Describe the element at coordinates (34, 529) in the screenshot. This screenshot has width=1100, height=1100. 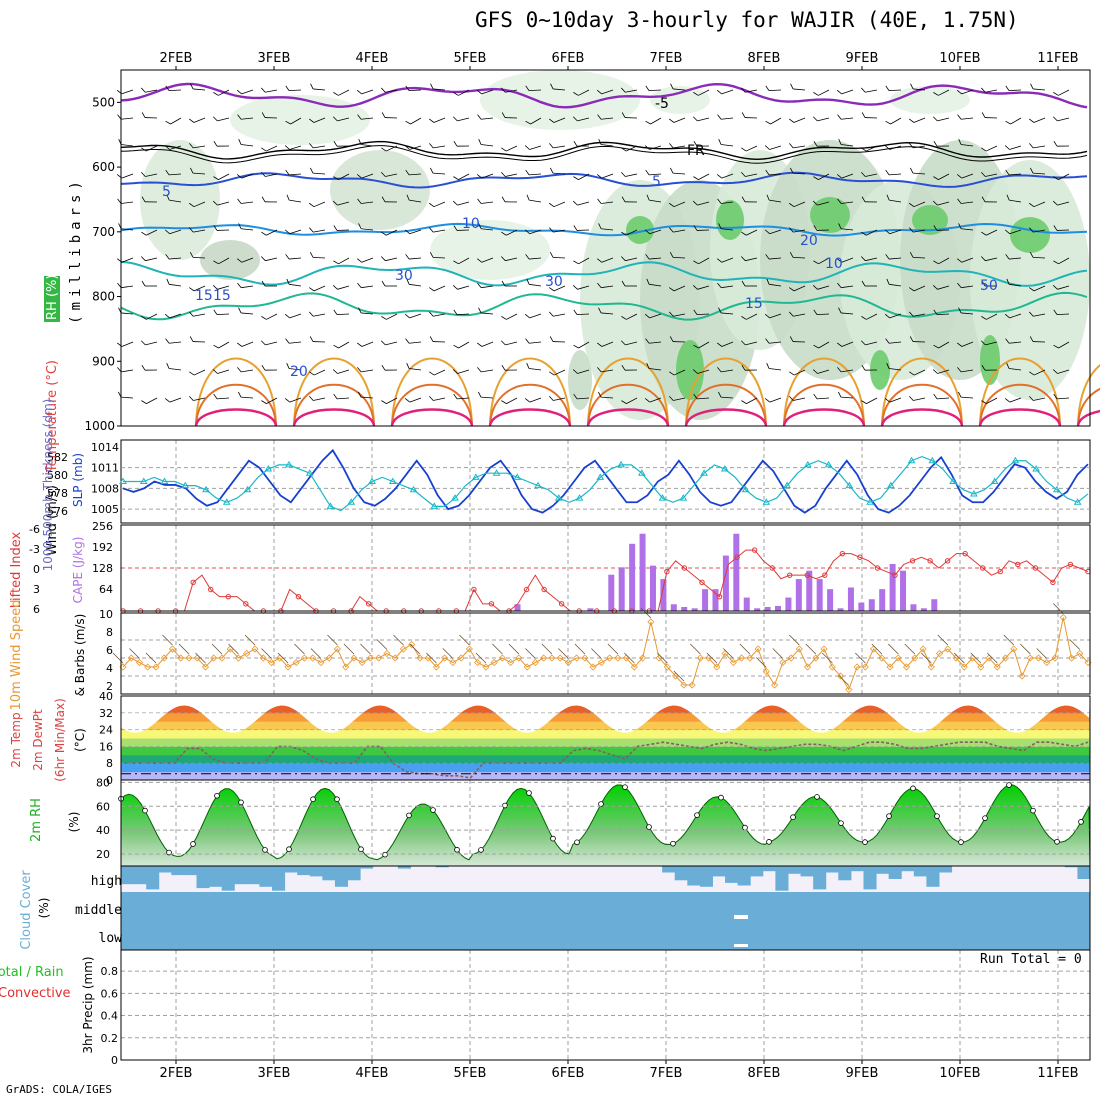
I see `lifted-tick-label: -6` at that location.